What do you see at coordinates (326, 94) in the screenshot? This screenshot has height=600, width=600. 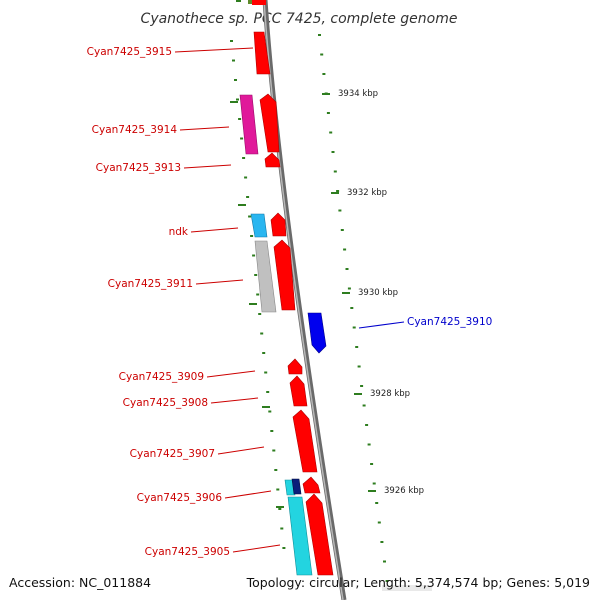 I see `major-tick-3934-mark` at bounding box center [326, 94].